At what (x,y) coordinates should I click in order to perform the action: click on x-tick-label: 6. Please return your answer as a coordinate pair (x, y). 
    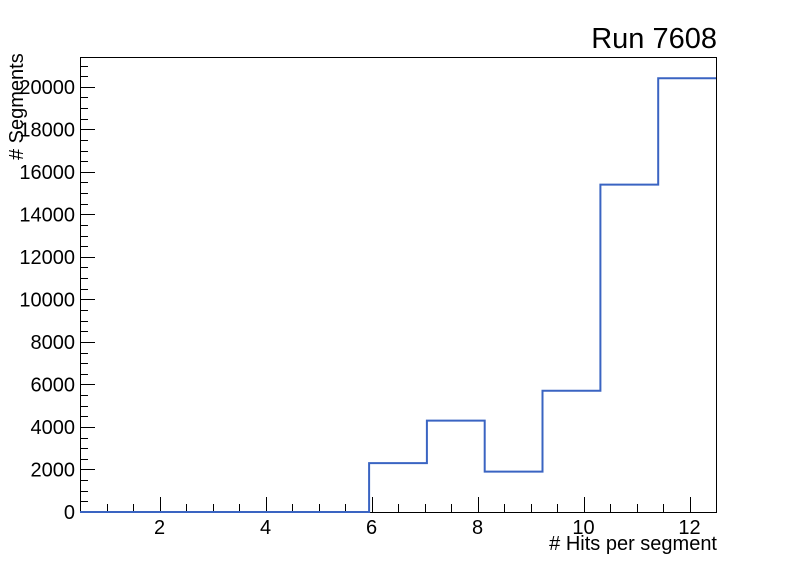
    Looking at the image, I should click on (371, 528).